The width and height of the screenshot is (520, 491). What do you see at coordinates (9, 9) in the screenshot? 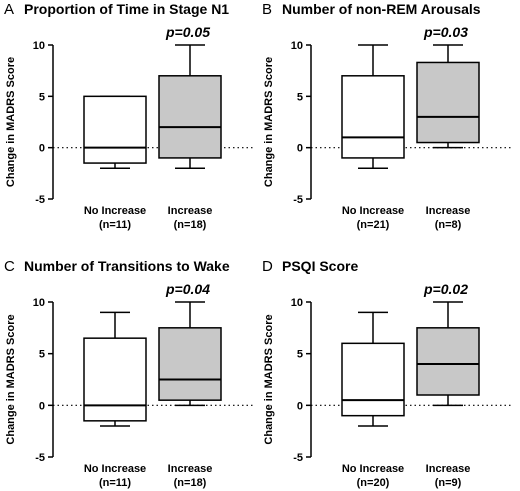
I see `panel-a-letter: A` at bounding box center [9, 9].